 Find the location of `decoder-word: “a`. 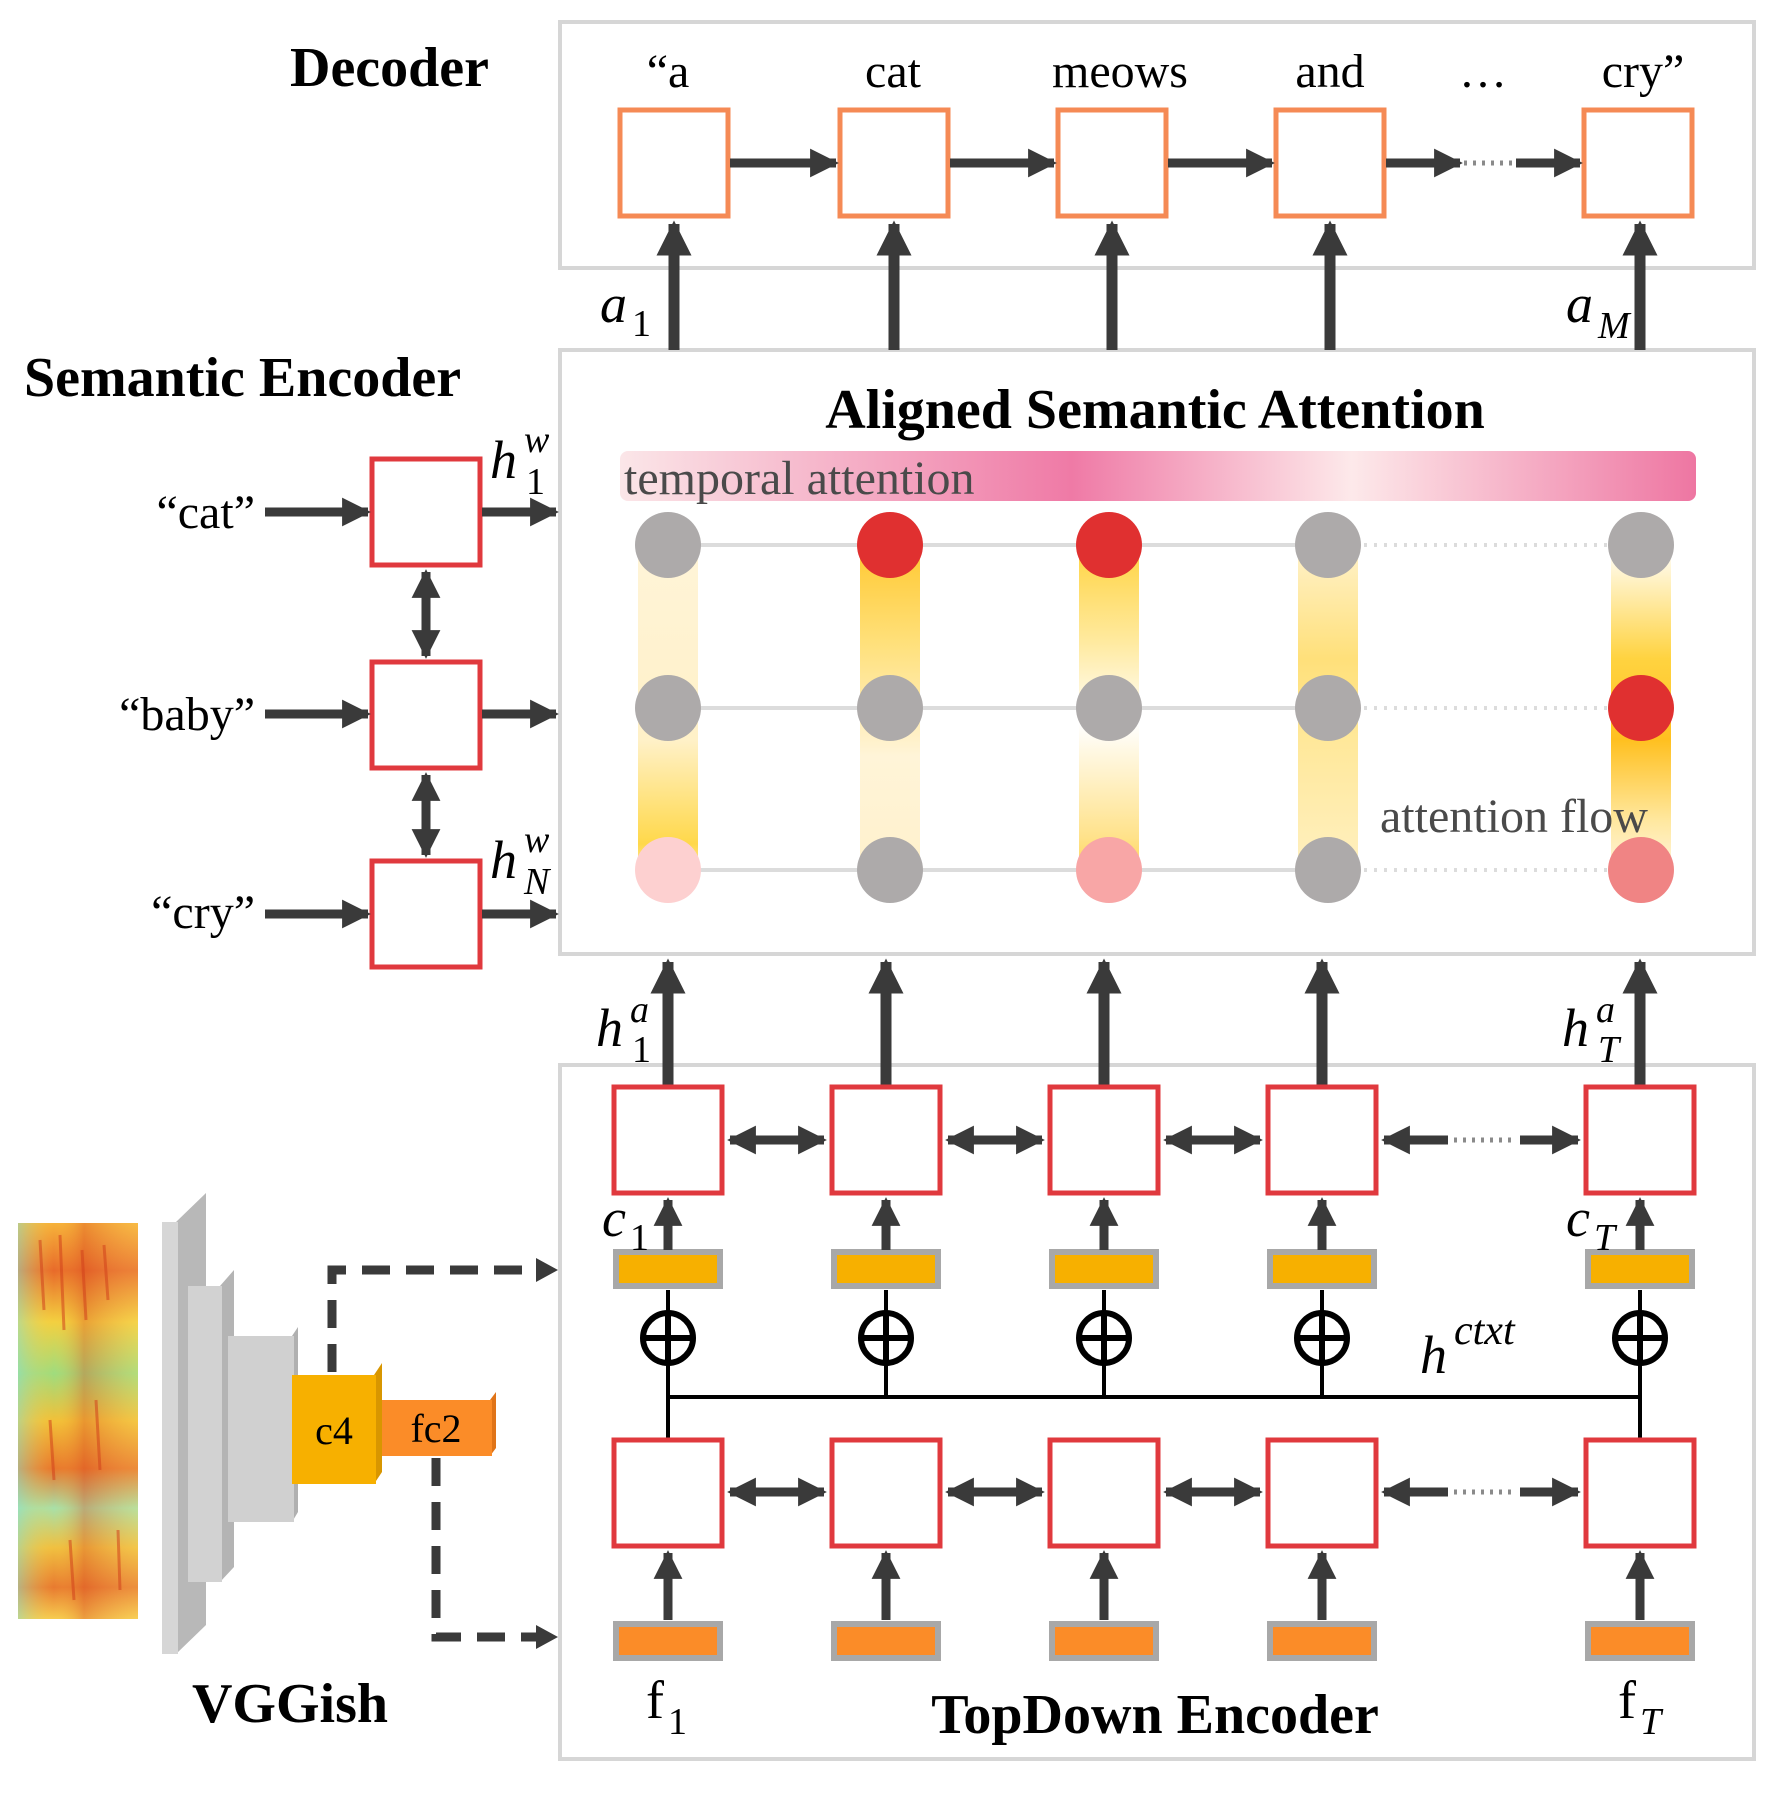

decoder-word: “a is located at coordinates (668, 71).